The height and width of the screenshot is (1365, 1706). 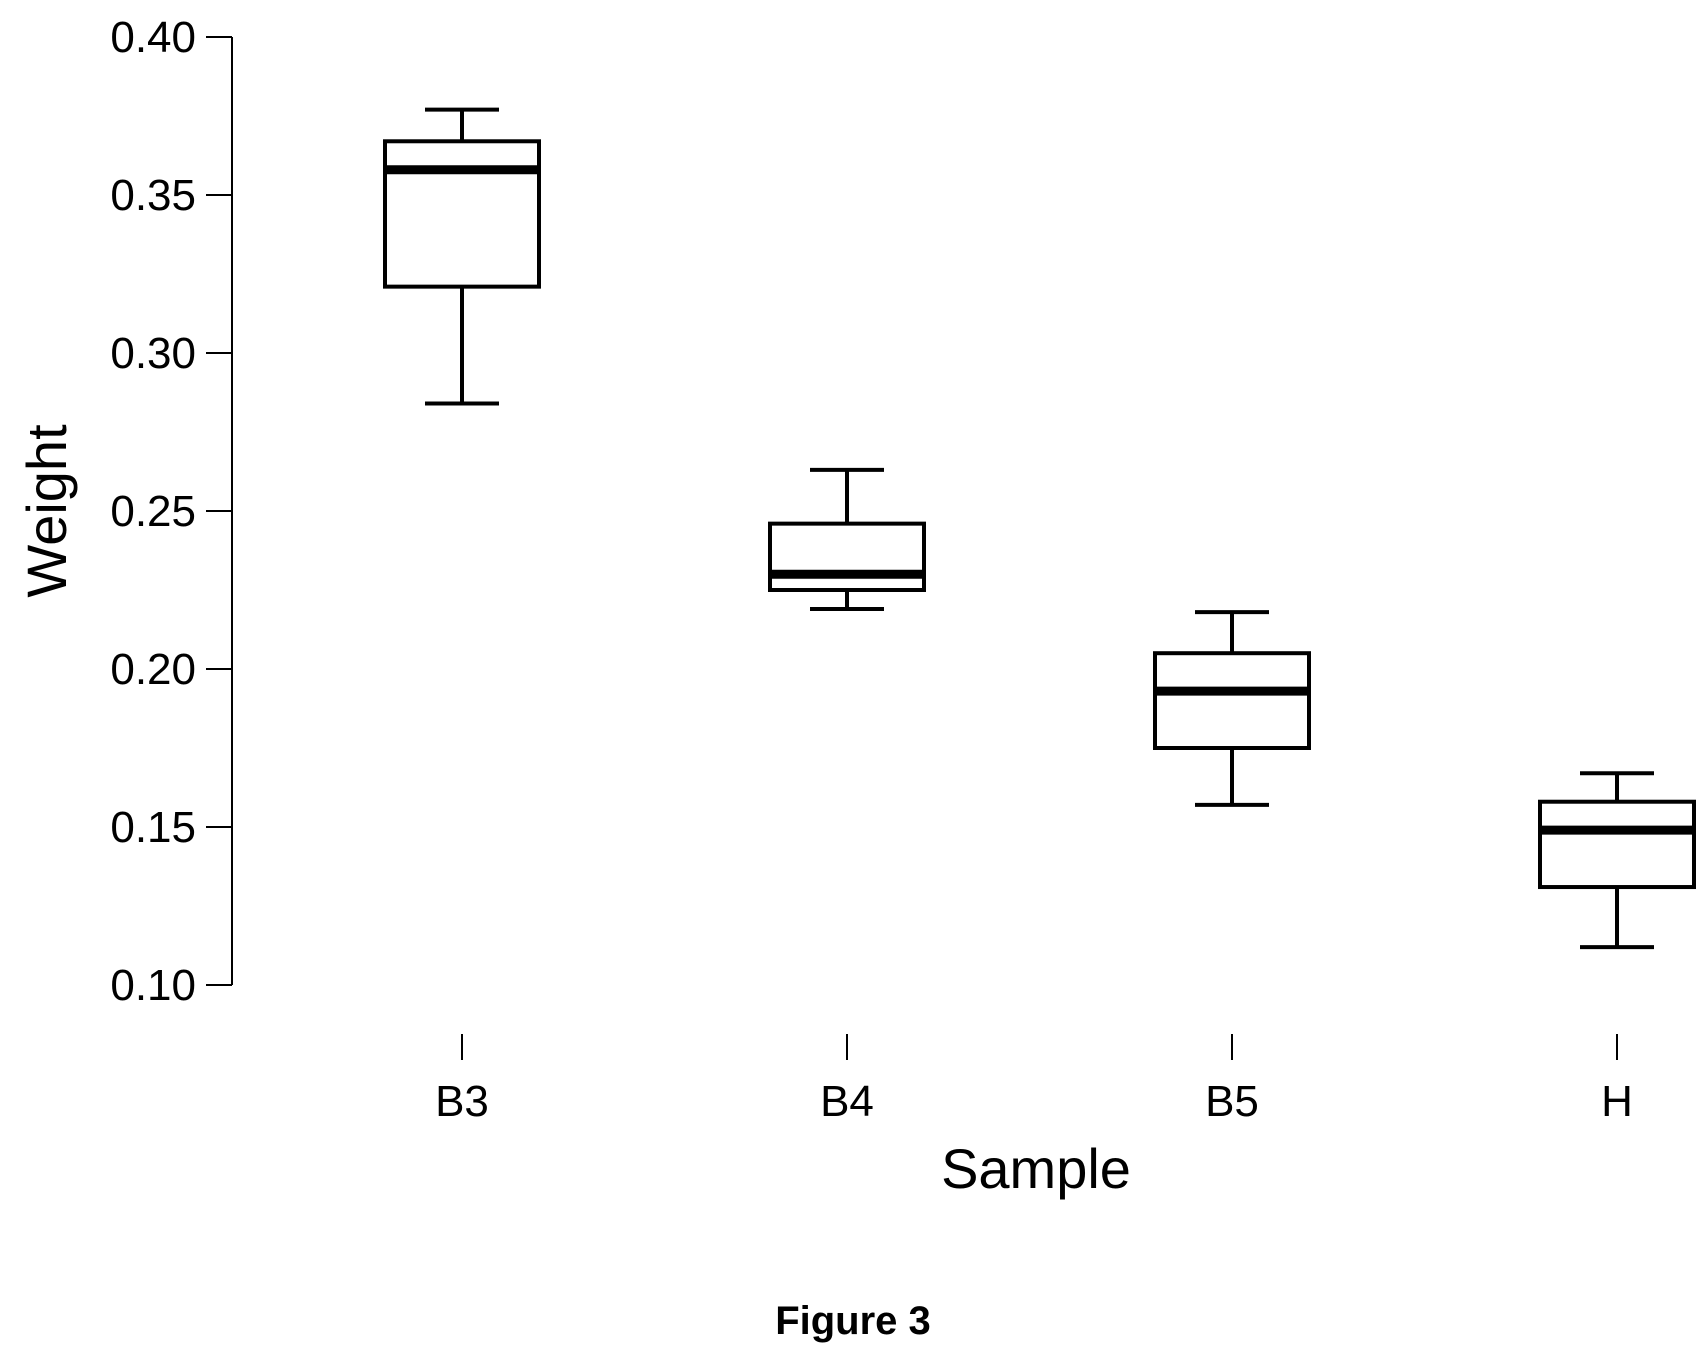 I want to click on y-tick-label: 0.40, so click(x=153, y=37).